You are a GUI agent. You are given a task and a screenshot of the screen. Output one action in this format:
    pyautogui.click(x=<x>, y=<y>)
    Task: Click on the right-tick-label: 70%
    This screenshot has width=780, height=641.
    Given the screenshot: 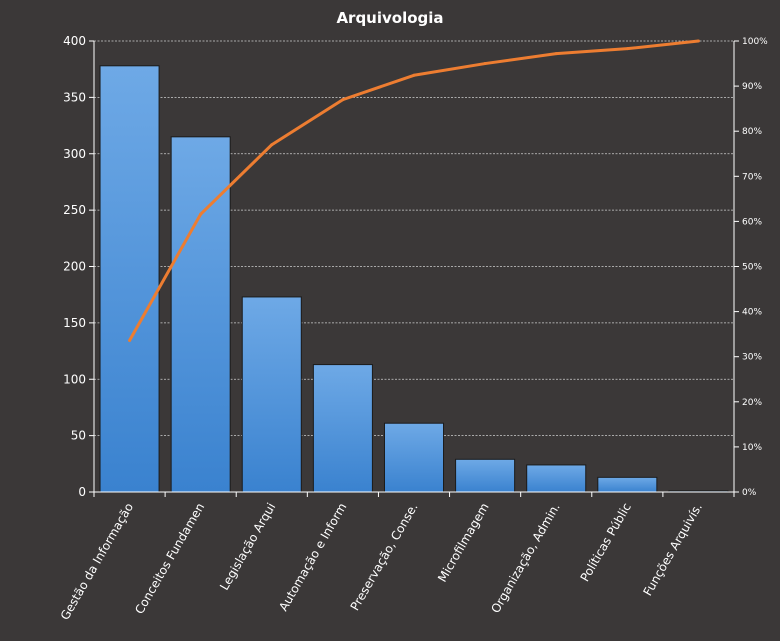 What is the action you would take?
    pyautogui.click(x=752, y=177)
    